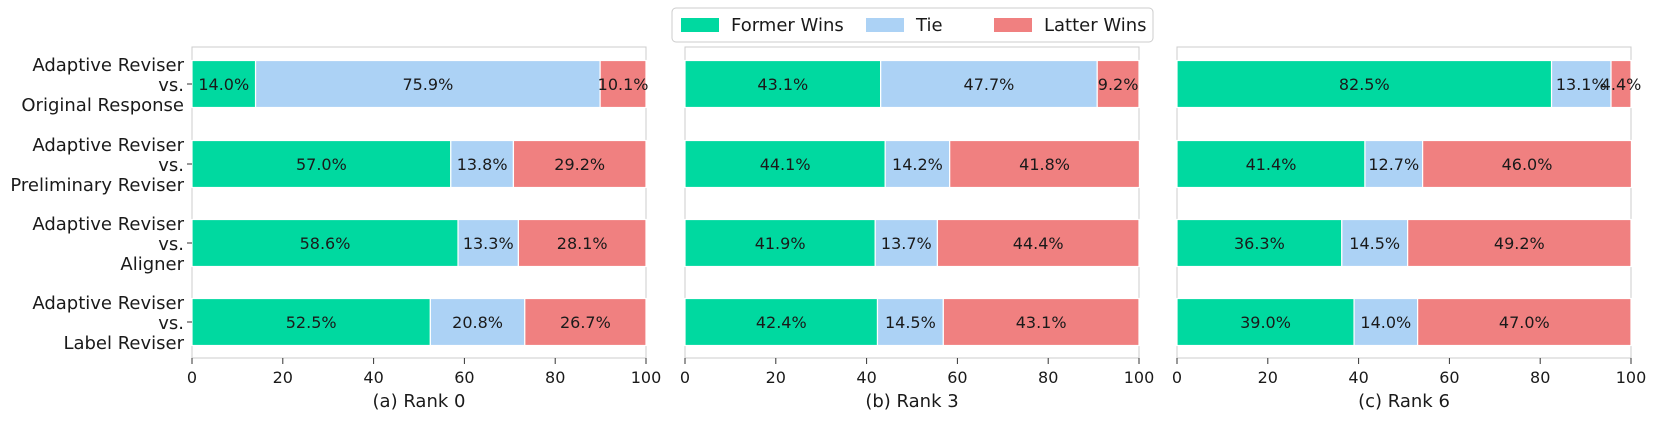 The image size is (1659, 421). Describe the element at coordinates (97, 185) in the screenshot. I see `y-label-line: Preliminary Reviser` at that location.